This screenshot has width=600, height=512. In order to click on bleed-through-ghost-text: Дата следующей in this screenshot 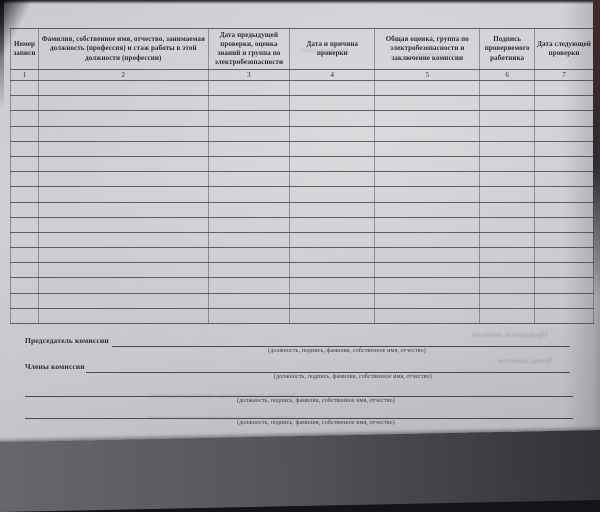, I will do `click(434, 55)`.